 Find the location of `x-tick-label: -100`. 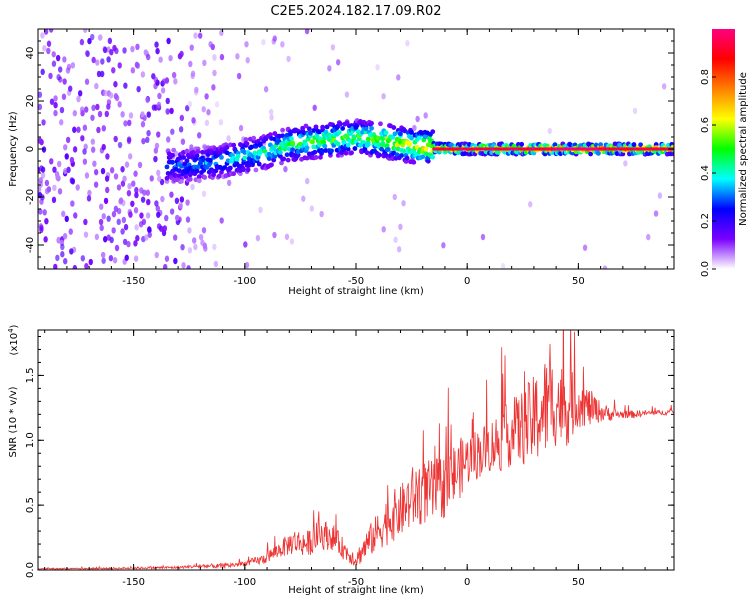

x-tick-label: -100 is located at coordinates (244, 582).